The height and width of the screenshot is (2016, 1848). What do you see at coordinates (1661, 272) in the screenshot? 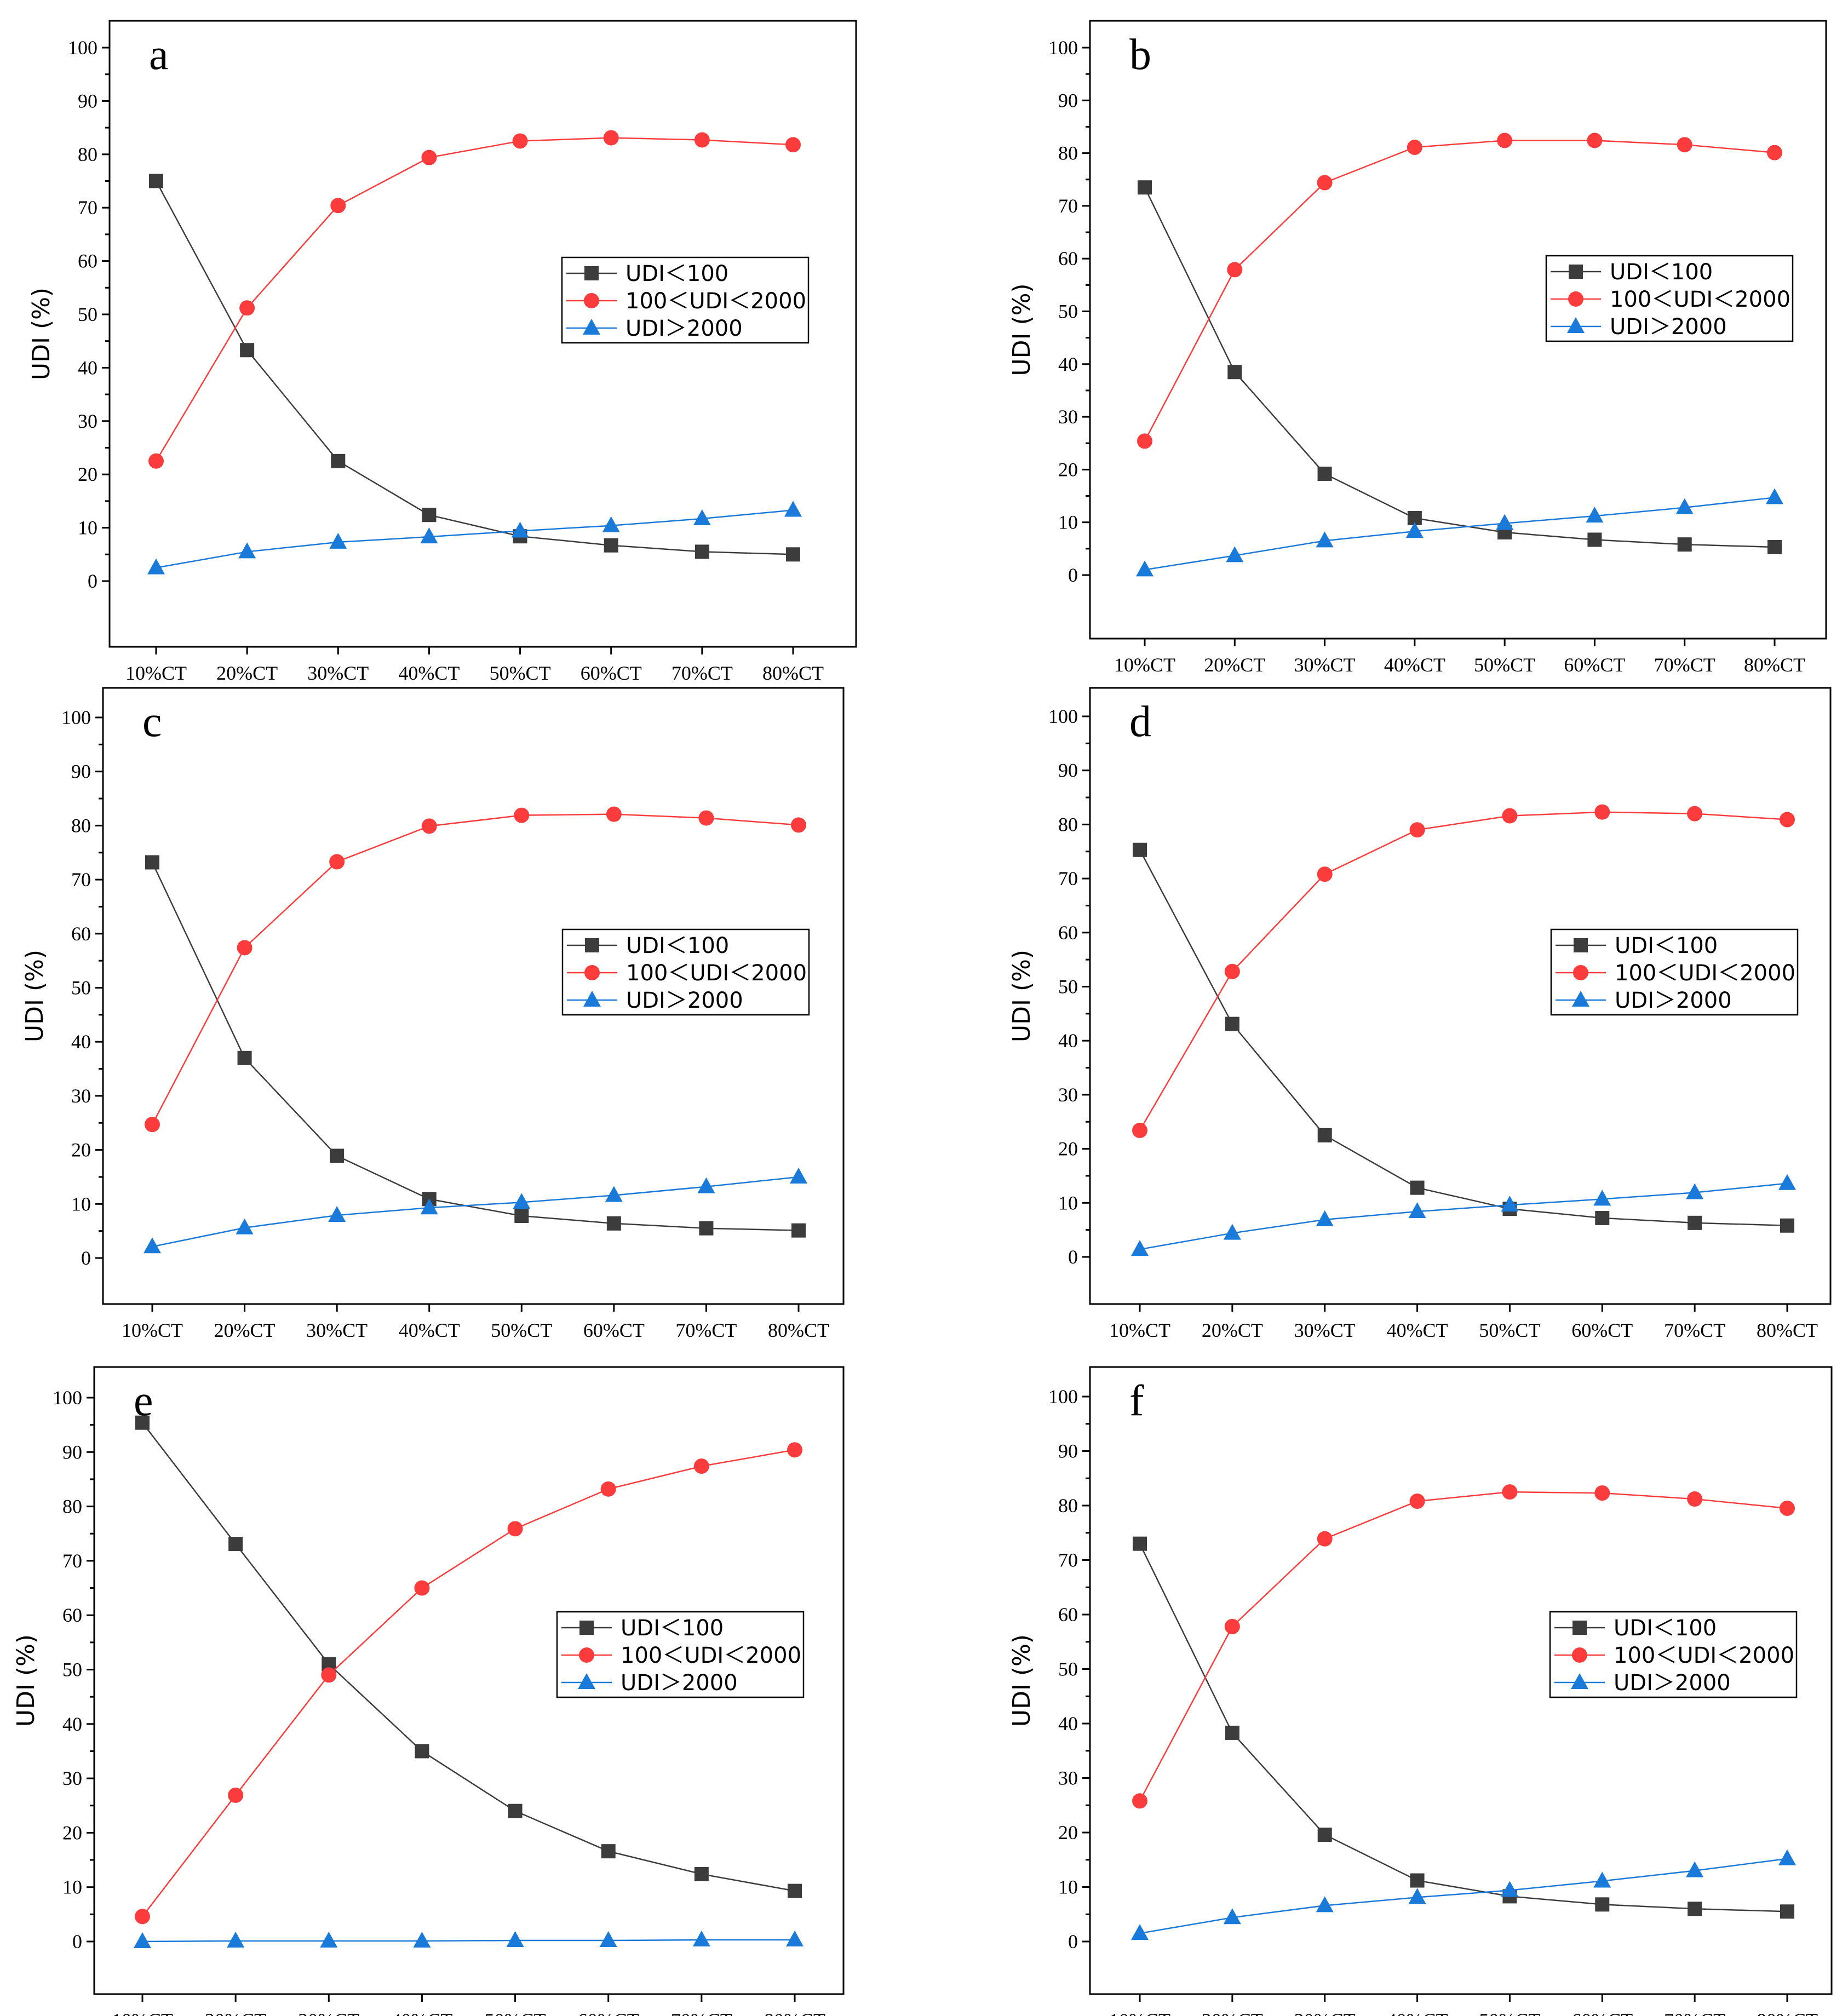
I see `legend-label: UDI＜100` at bounding box center [1661, 272].